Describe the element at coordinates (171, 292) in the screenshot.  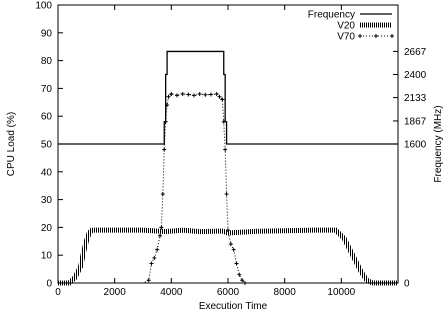
I see `x-tick-label: 4000` at that location.